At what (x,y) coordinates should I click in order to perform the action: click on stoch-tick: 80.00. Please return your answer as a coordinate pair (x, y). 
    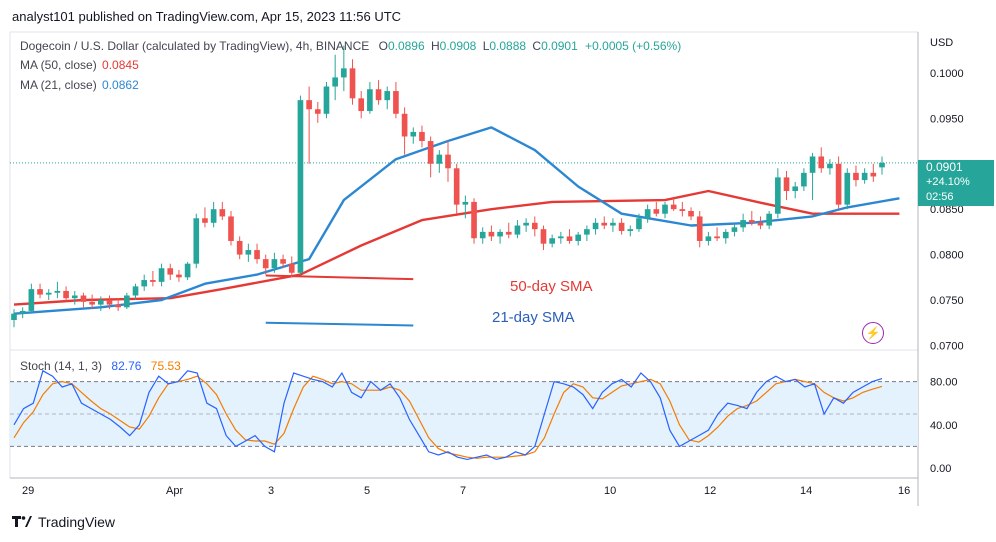
    Looking at the image, I should click on (944, 383).